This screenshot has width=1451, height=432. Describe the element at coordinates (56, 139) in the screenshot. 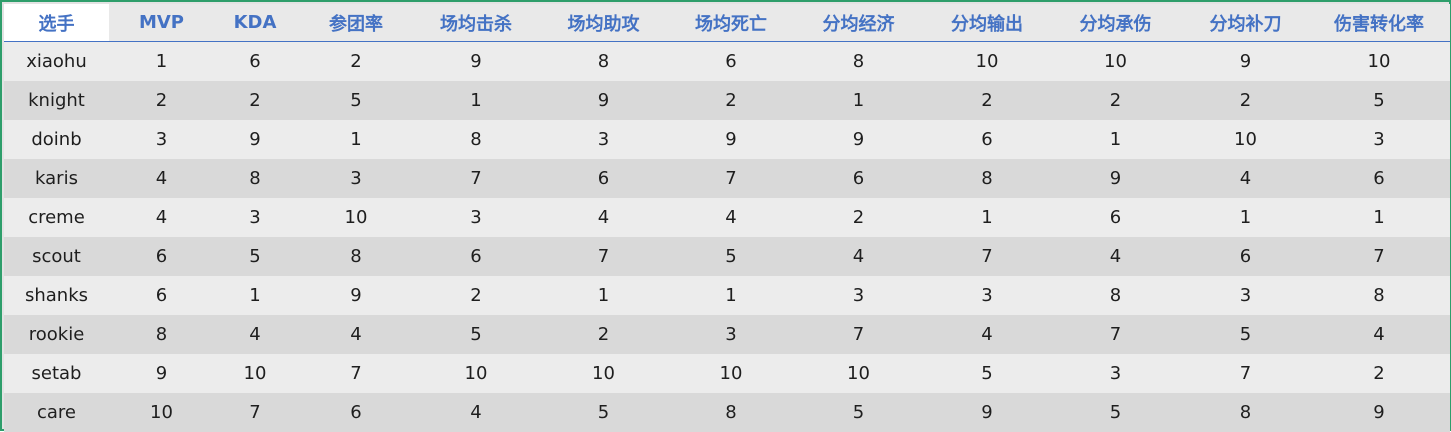

I see `player-name-cell: doinb` at that location.